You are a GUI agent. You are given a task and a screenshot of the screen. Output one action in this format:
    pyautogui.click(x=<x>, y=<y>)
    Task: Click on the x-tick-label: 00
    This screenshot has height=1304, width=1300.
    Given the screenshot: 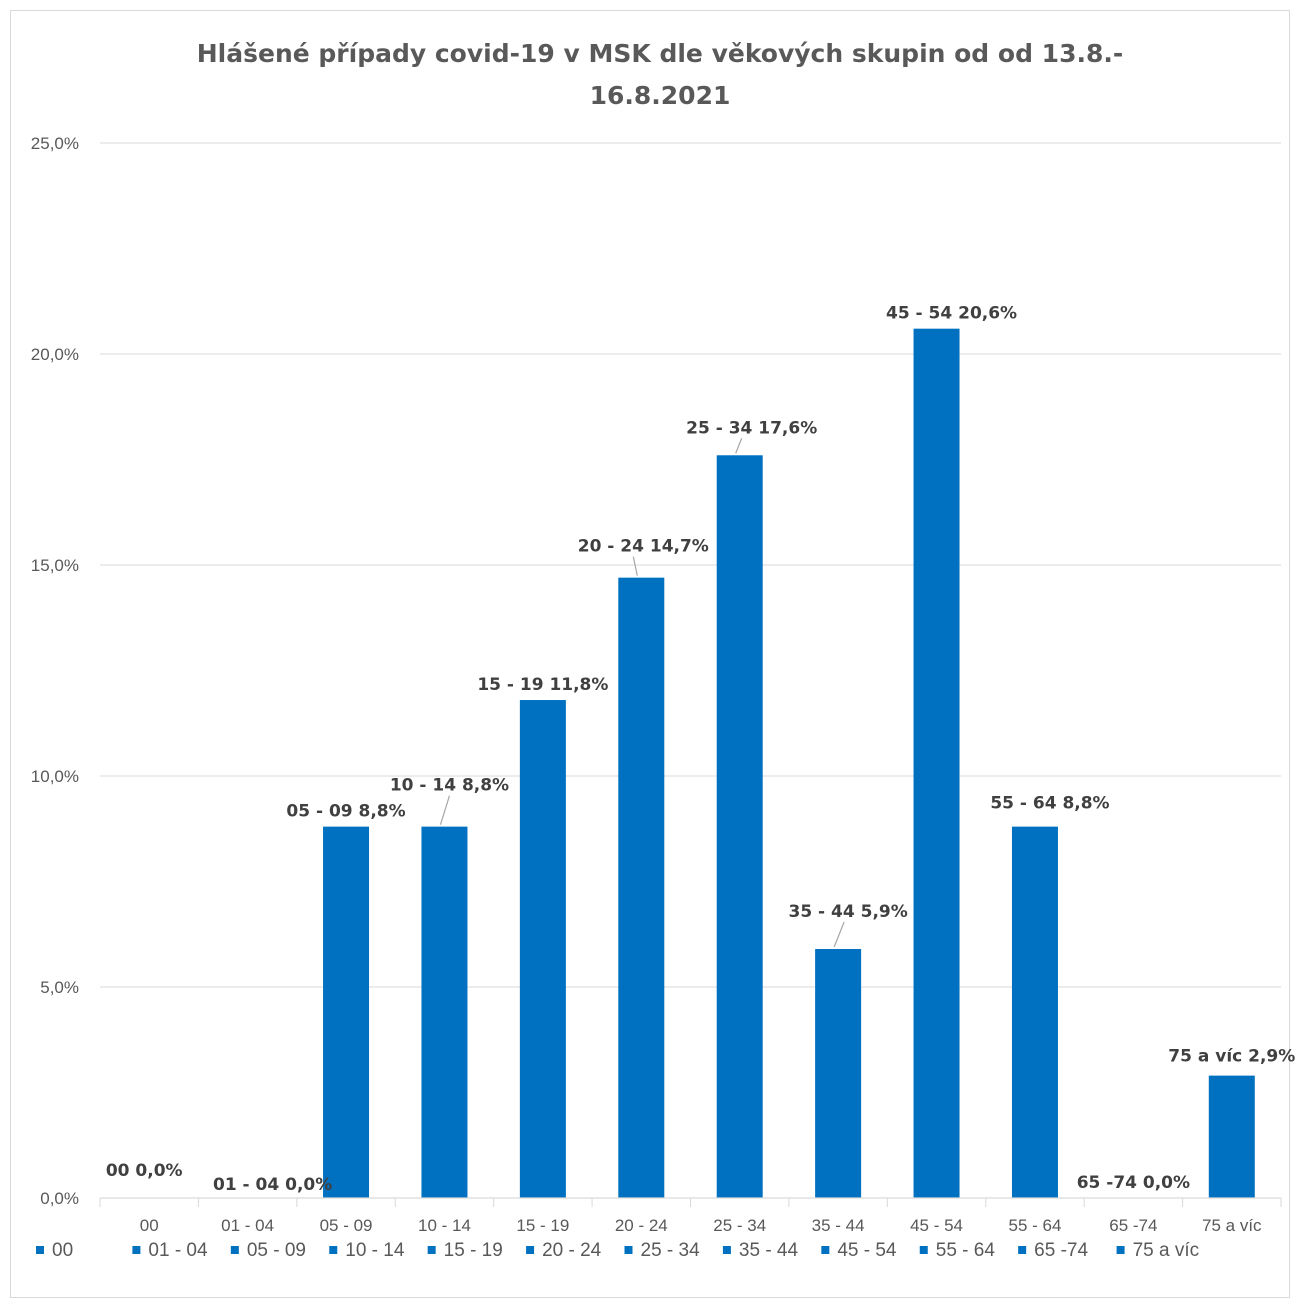 What is the action you would take?
    pyautogui.click(x=149, y=1225)
    